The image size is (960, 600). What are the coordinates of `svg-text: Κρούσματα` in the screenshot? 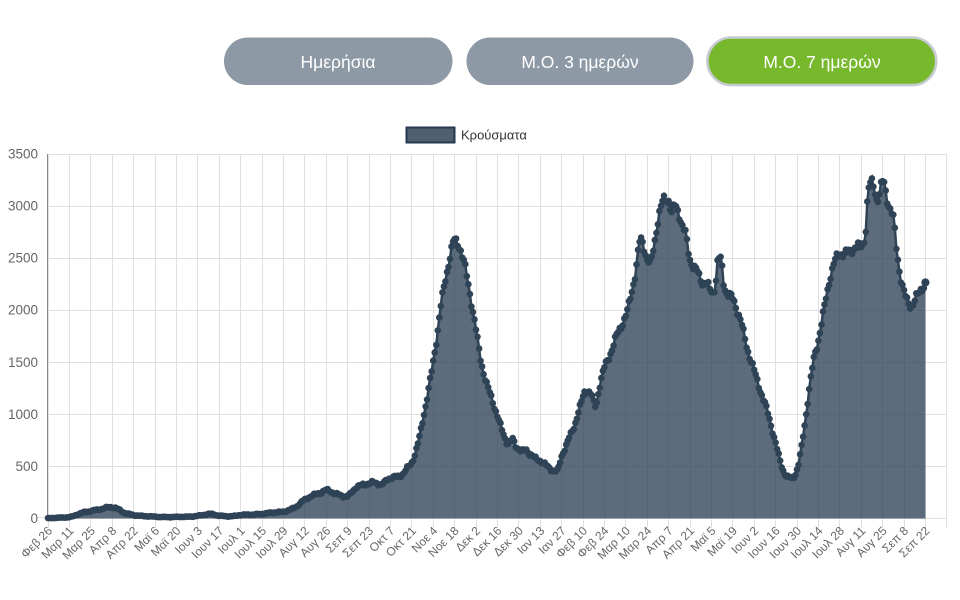 It's located at (494, 135).